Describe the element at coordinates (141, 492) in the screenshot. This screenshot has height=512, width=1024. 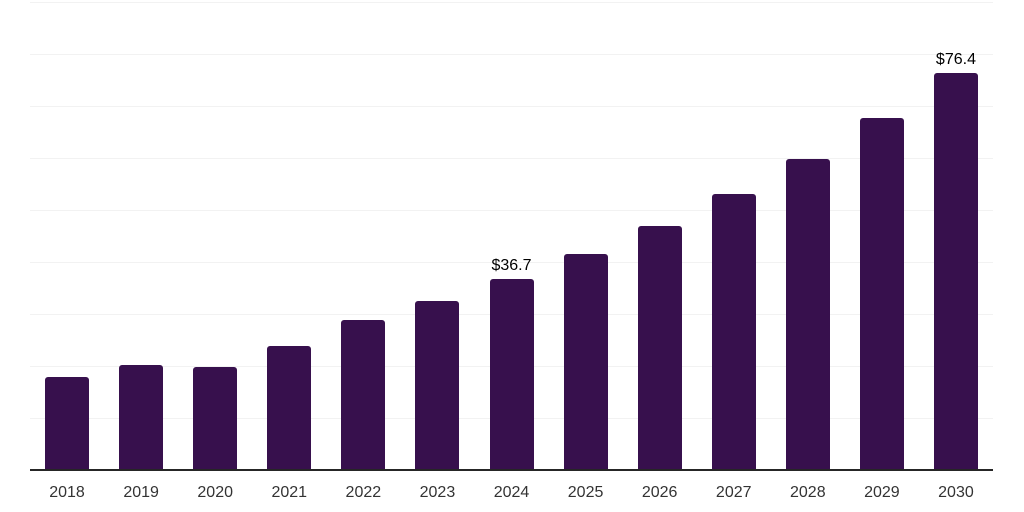
I see `x-axis-label-2019: 2019` at that location.